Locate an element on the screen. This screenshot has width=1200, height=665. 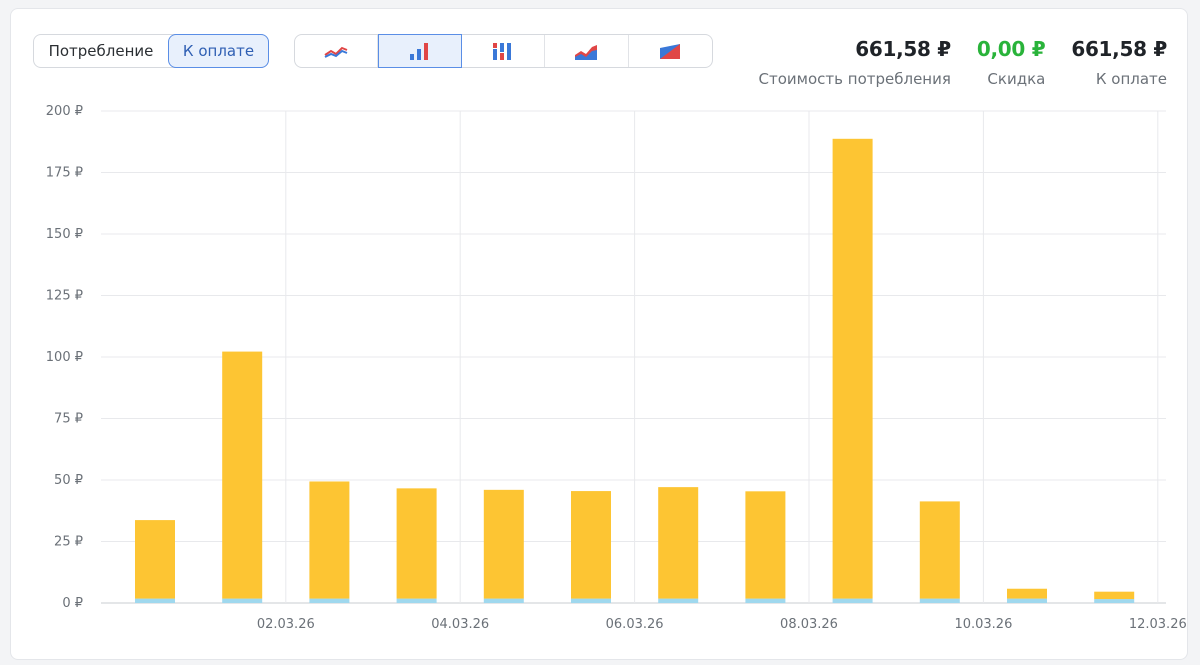
x-tick-label: 02.03.26 is located at coordinates (286, 624).